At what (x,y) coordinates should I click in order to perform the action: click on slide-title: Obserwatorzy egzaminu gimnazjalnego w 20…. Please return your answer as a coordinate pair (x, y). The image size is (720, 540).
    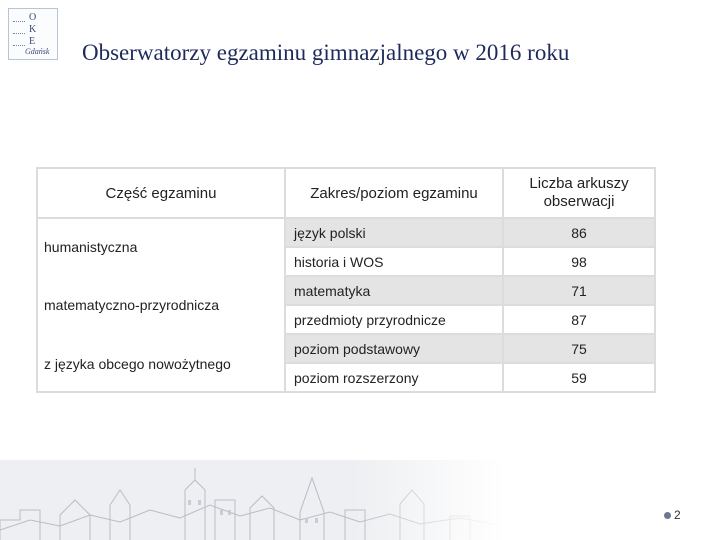
    Looking at the image, I should click on (326, 52).